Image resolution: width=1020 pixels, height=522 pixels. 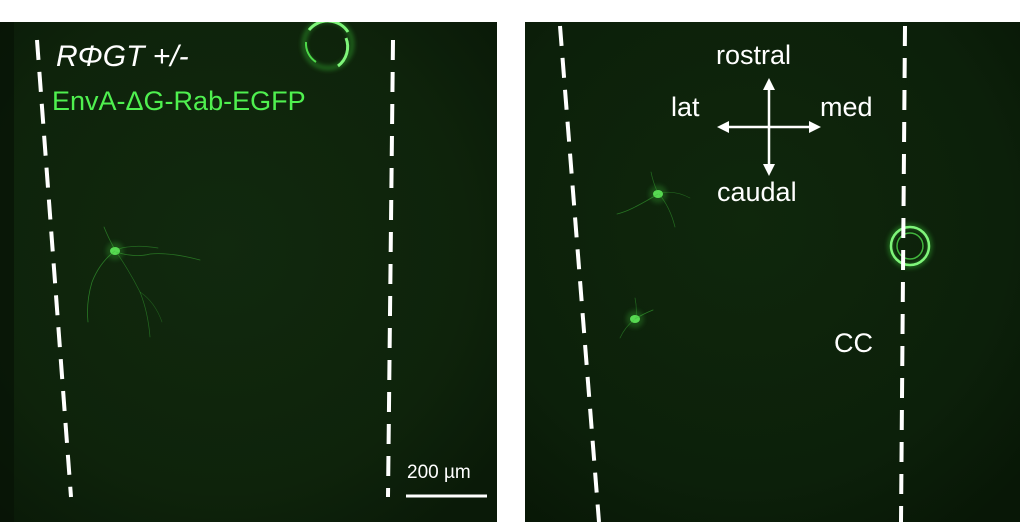 I want to click on scale-bar-label: 200 µm, so click(x=439, y=472).